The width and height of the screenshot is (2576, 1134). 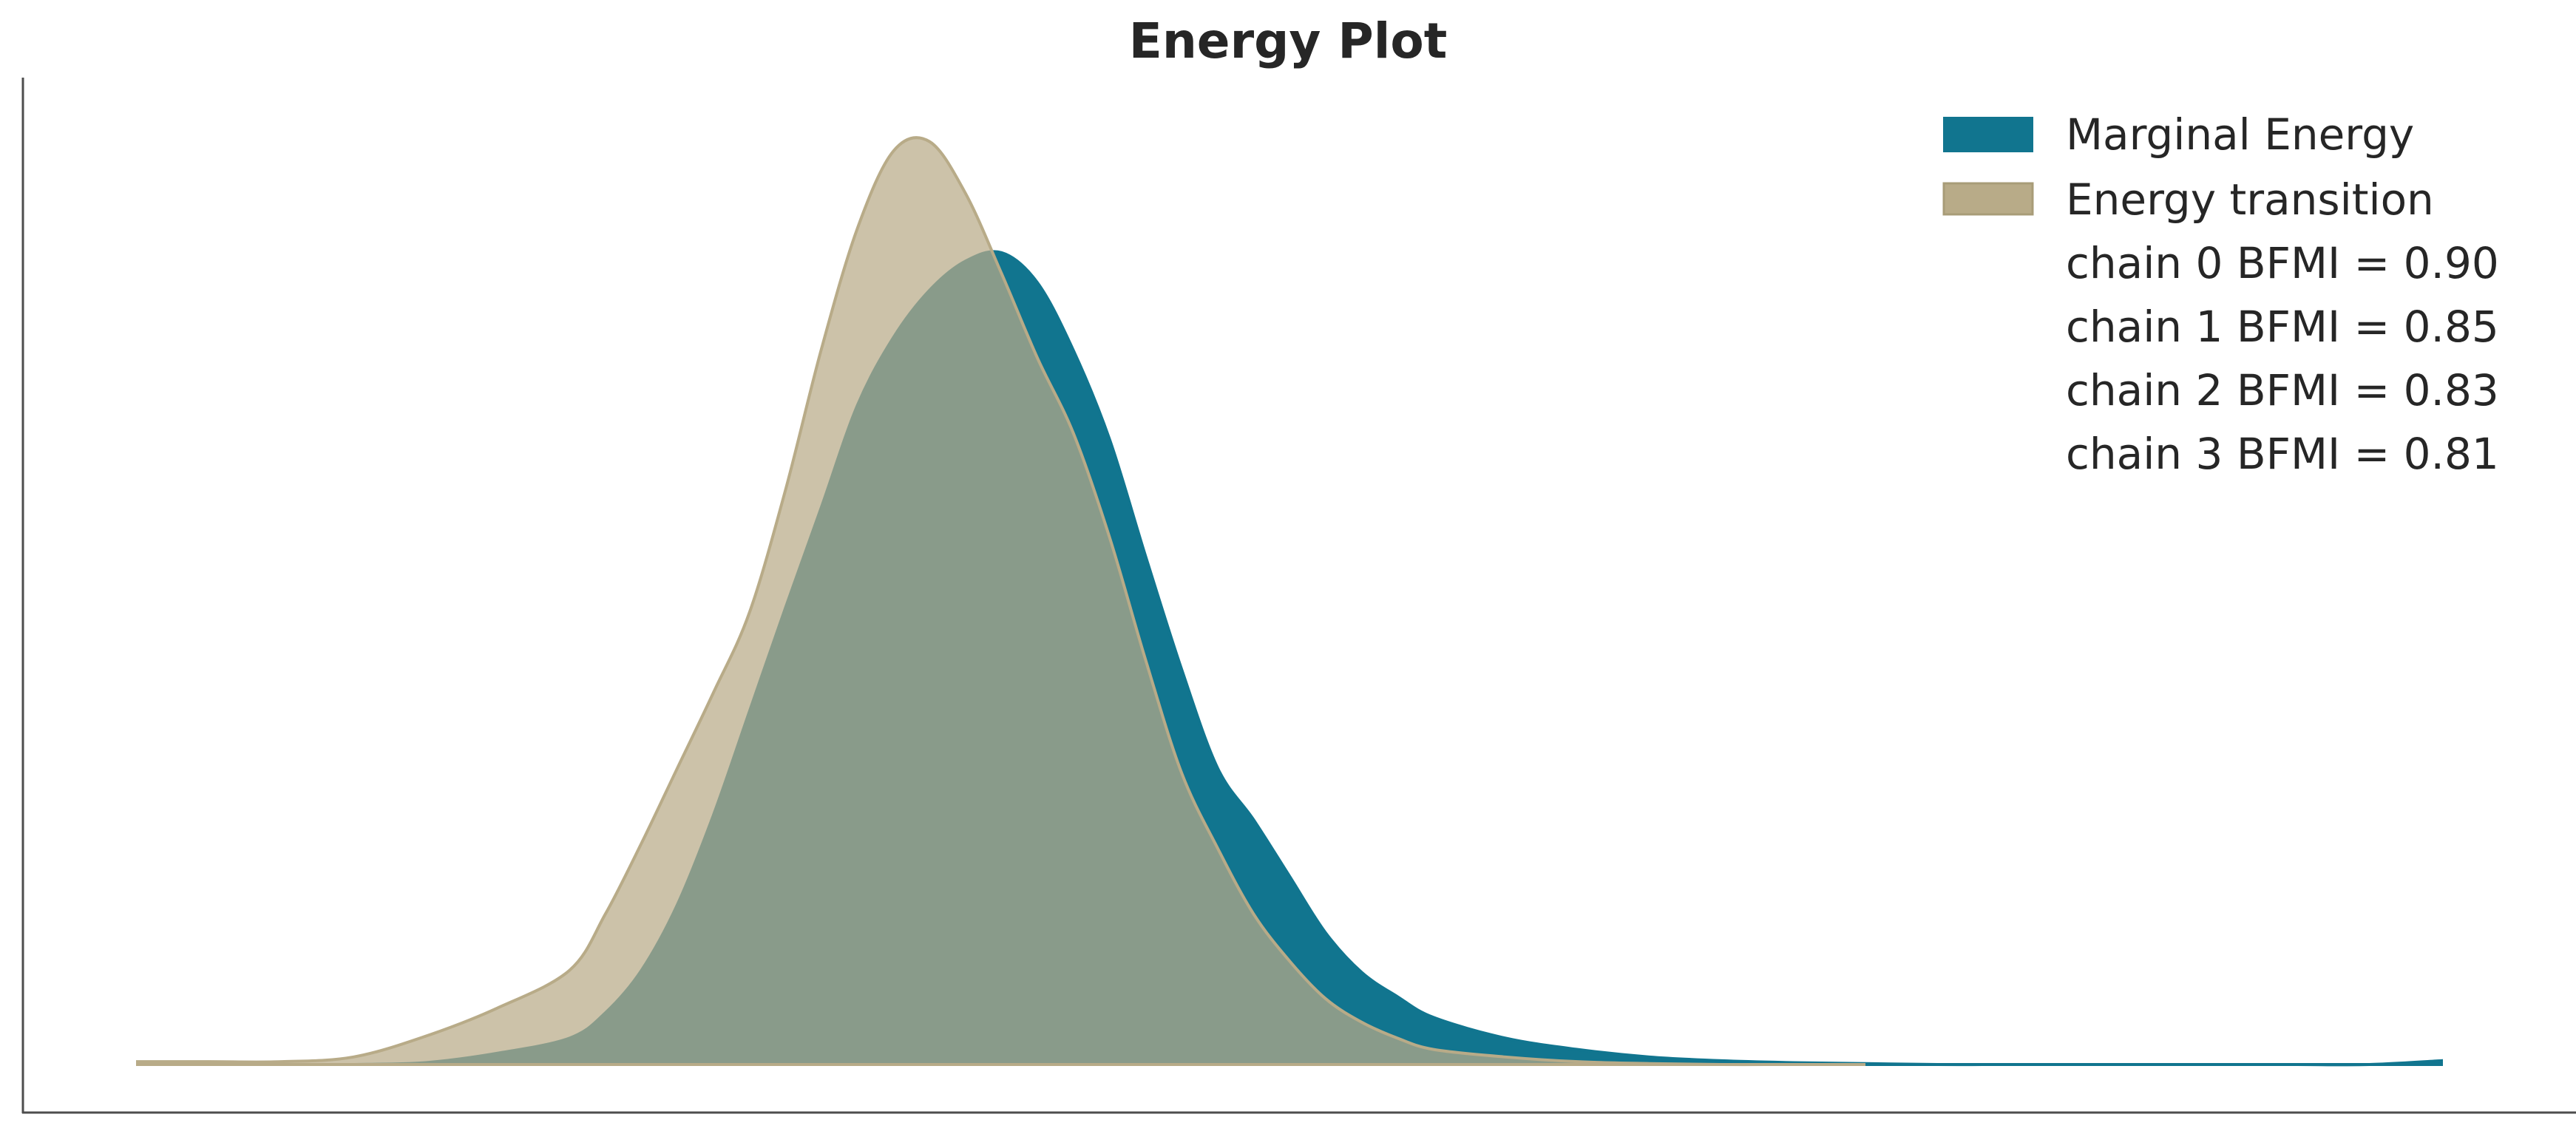 What do you see at coordinates (2282, 390) in the screenshot?
I see `legend-bfmi-chain-2: chain 2 BFMI = 0.83` at bounding box center [2282, 390].